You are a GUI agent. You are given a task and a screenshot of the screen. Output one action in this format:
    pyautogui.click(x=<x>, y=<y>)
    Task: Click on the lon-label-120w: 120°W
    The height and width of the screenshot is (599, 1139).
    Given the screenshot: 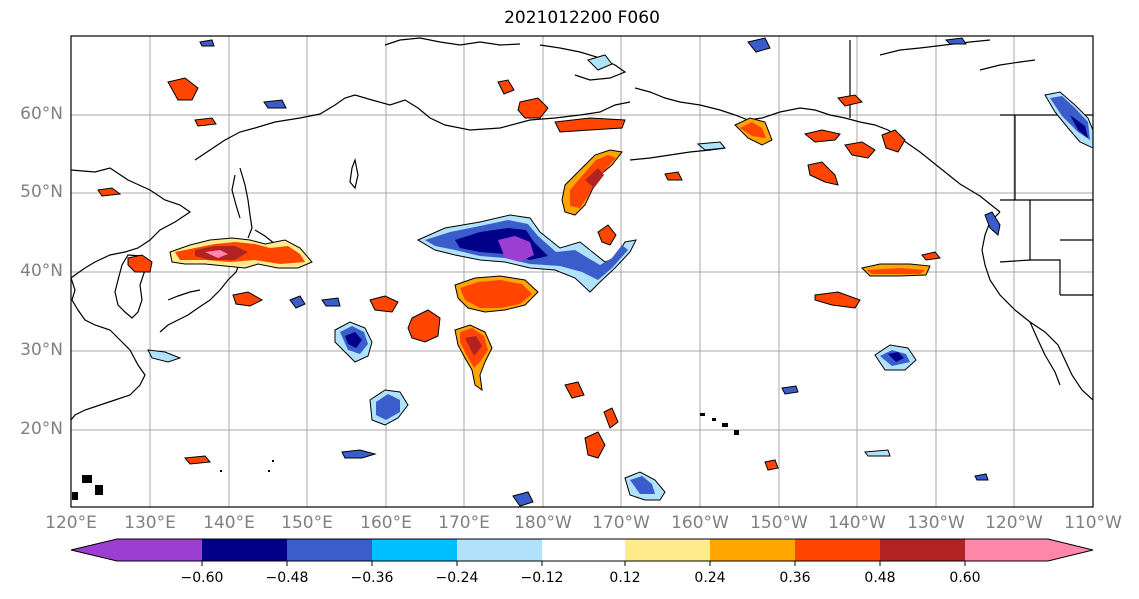 What is the action you would take?
    pyautogui.click(x=1014, y=523)
    